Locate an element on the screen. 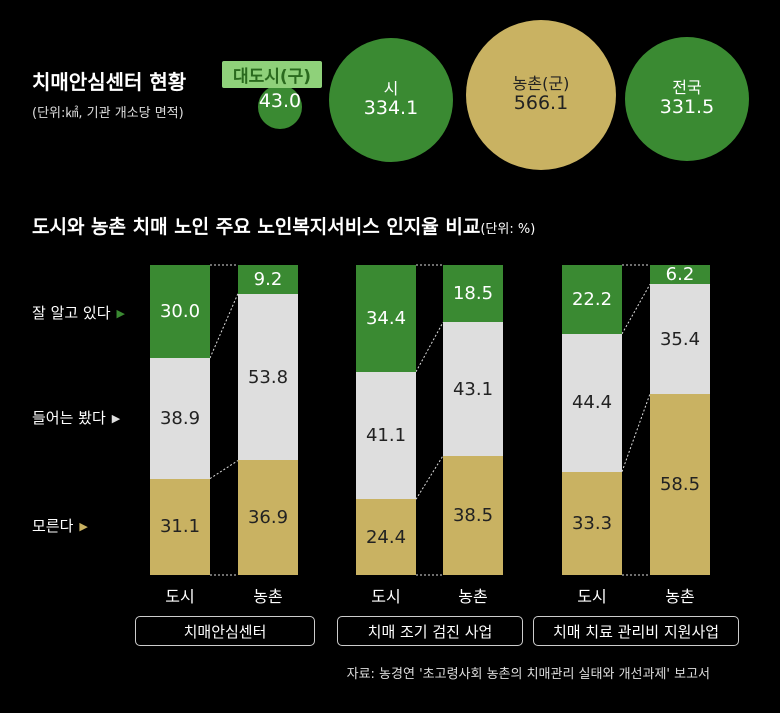 The height and width of the screenshot is (713, 780). circle-rural: 농촌(군) 566.1 is located at coordinates (541, 95).